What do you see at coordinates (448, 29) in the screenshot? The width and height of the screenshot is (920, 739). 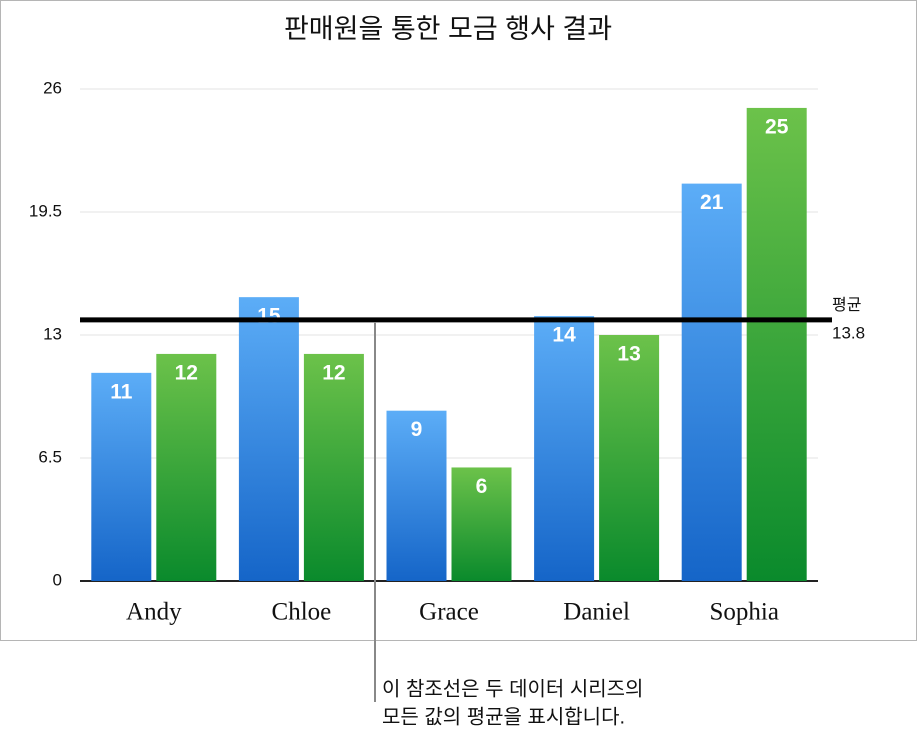 I see `chart-title: 판매원을 통한 모금 행사 결과` at bounding box center [448, 29].